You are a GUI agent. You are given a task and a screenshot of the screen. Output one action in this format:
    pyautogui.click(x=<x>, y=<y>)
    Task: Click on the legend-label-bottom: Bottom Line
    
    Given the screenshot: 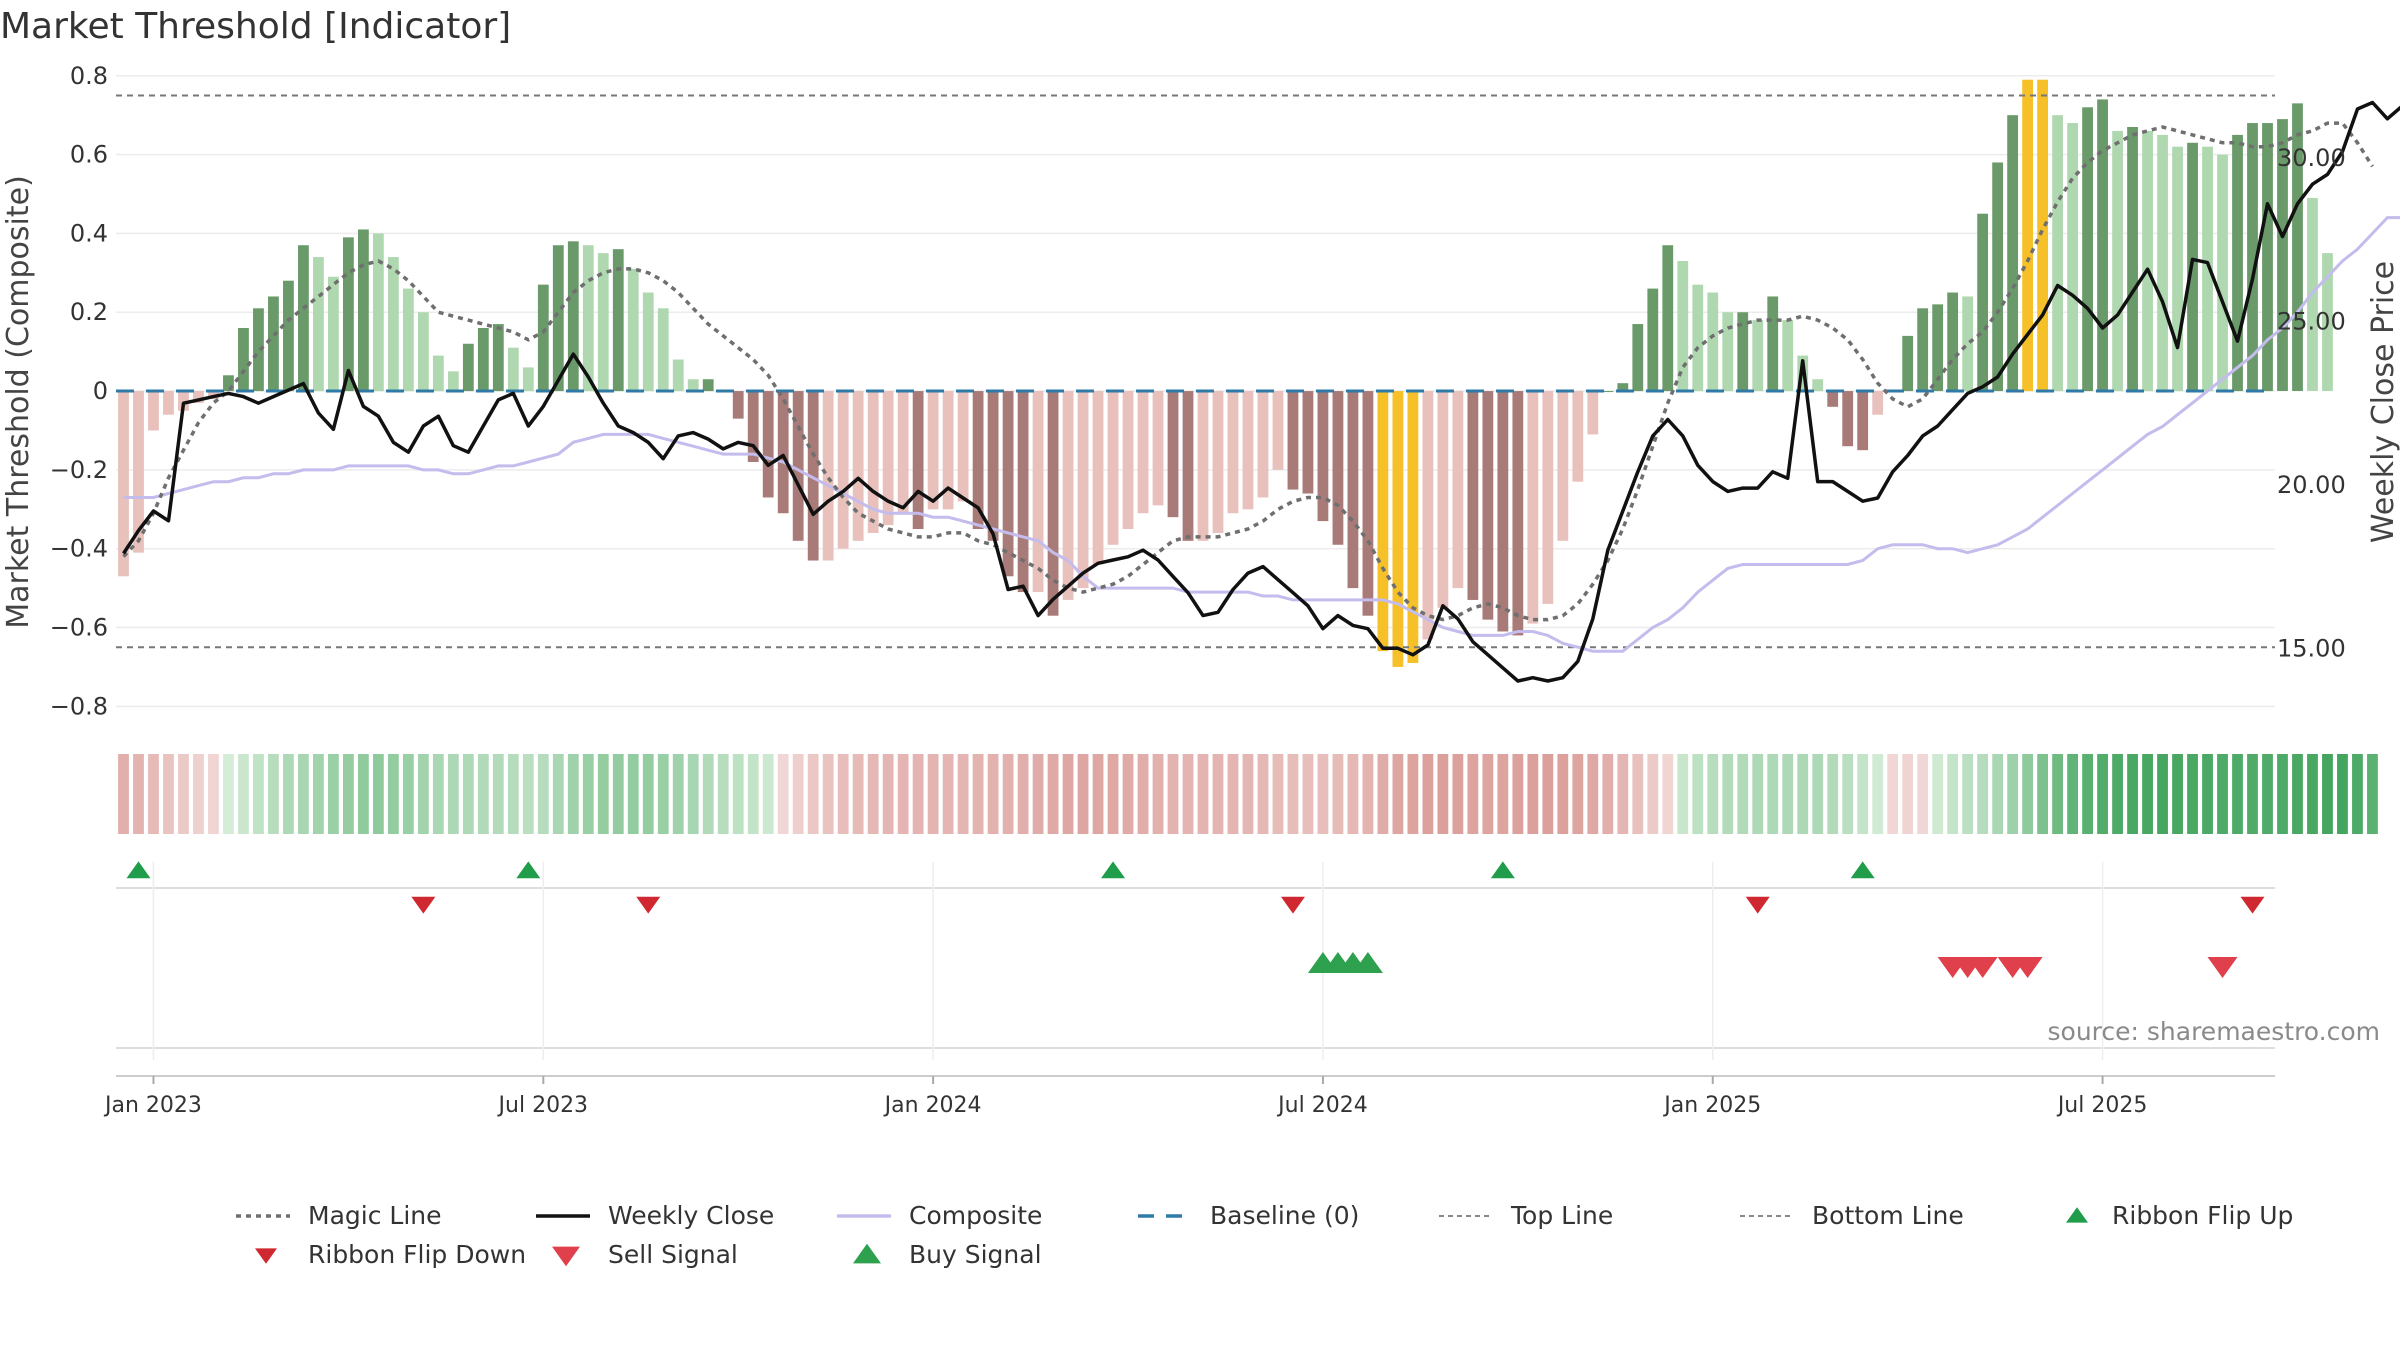 What is the action you would take?
    pyautogui.click(x=1888, y=1215)
    